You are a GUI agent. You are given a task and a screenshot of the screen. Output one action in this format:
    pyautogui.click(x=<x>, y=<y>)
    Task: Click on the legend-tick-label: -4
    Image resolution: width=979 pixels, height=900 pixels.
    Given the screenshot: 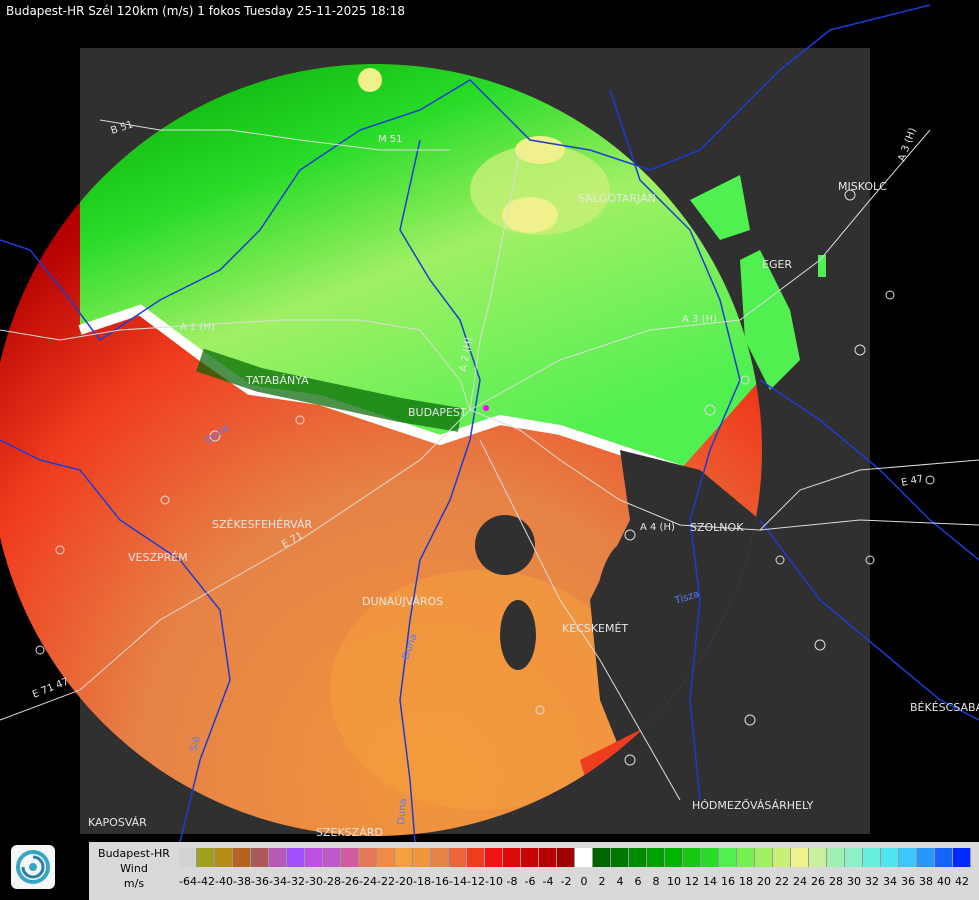 What is the action you would take?
    pyautogui.click(x=548, y=881)
    